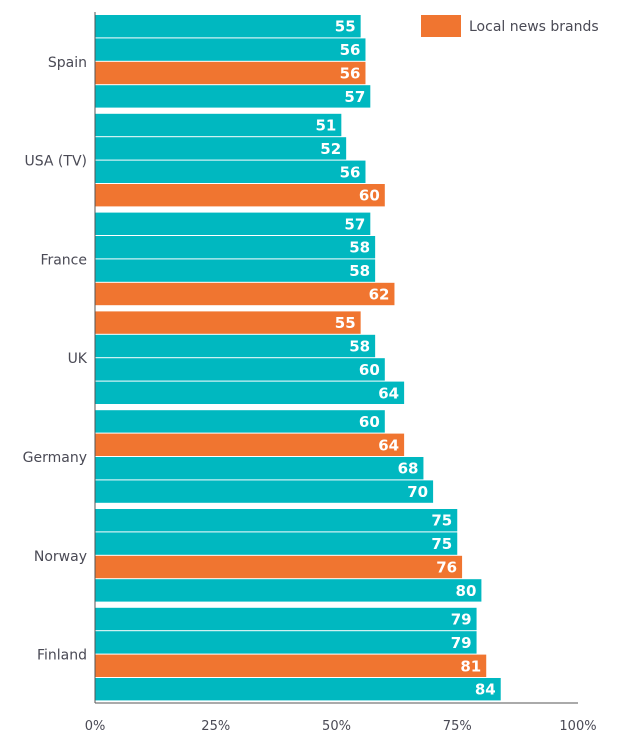 This screenshot has height=748, width=624. What do you see at coordinates (577, 726) in the screenshot?
I see `x-tick-label: 100%` at bounding box center [577, 726].